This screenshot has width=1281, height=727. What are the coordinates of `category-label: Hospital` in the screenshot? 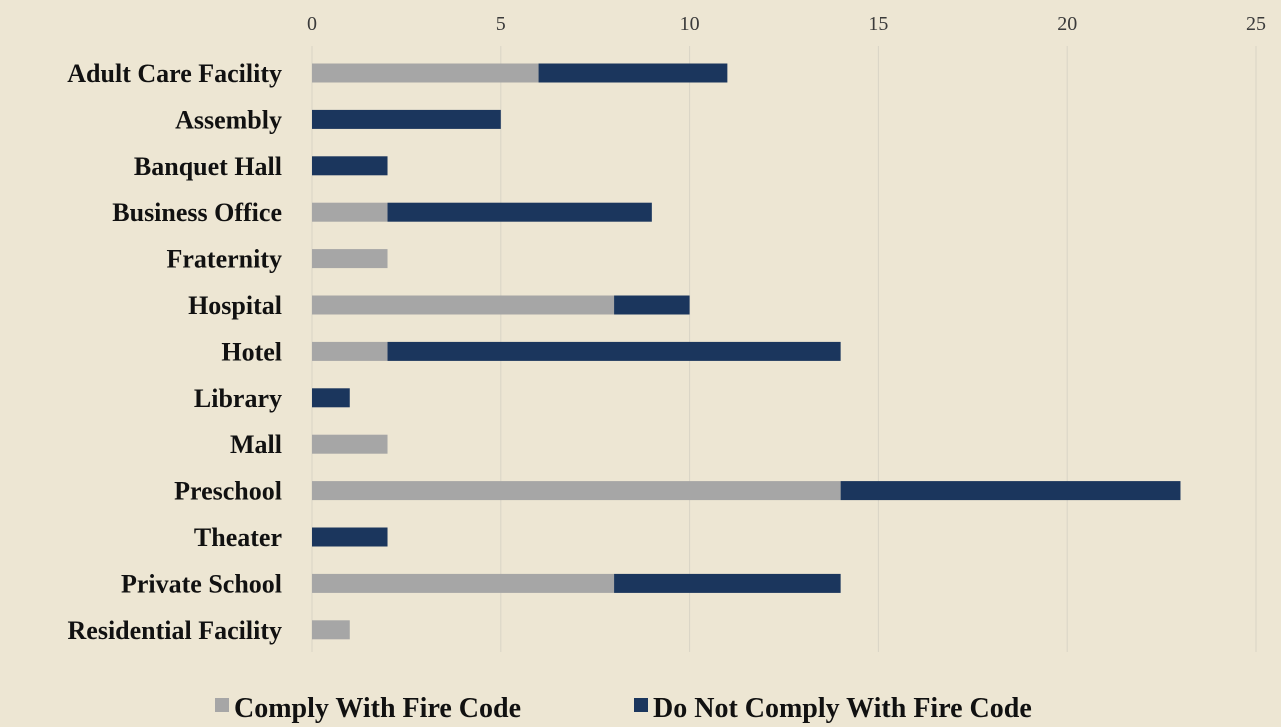 It's located at (235, 305).